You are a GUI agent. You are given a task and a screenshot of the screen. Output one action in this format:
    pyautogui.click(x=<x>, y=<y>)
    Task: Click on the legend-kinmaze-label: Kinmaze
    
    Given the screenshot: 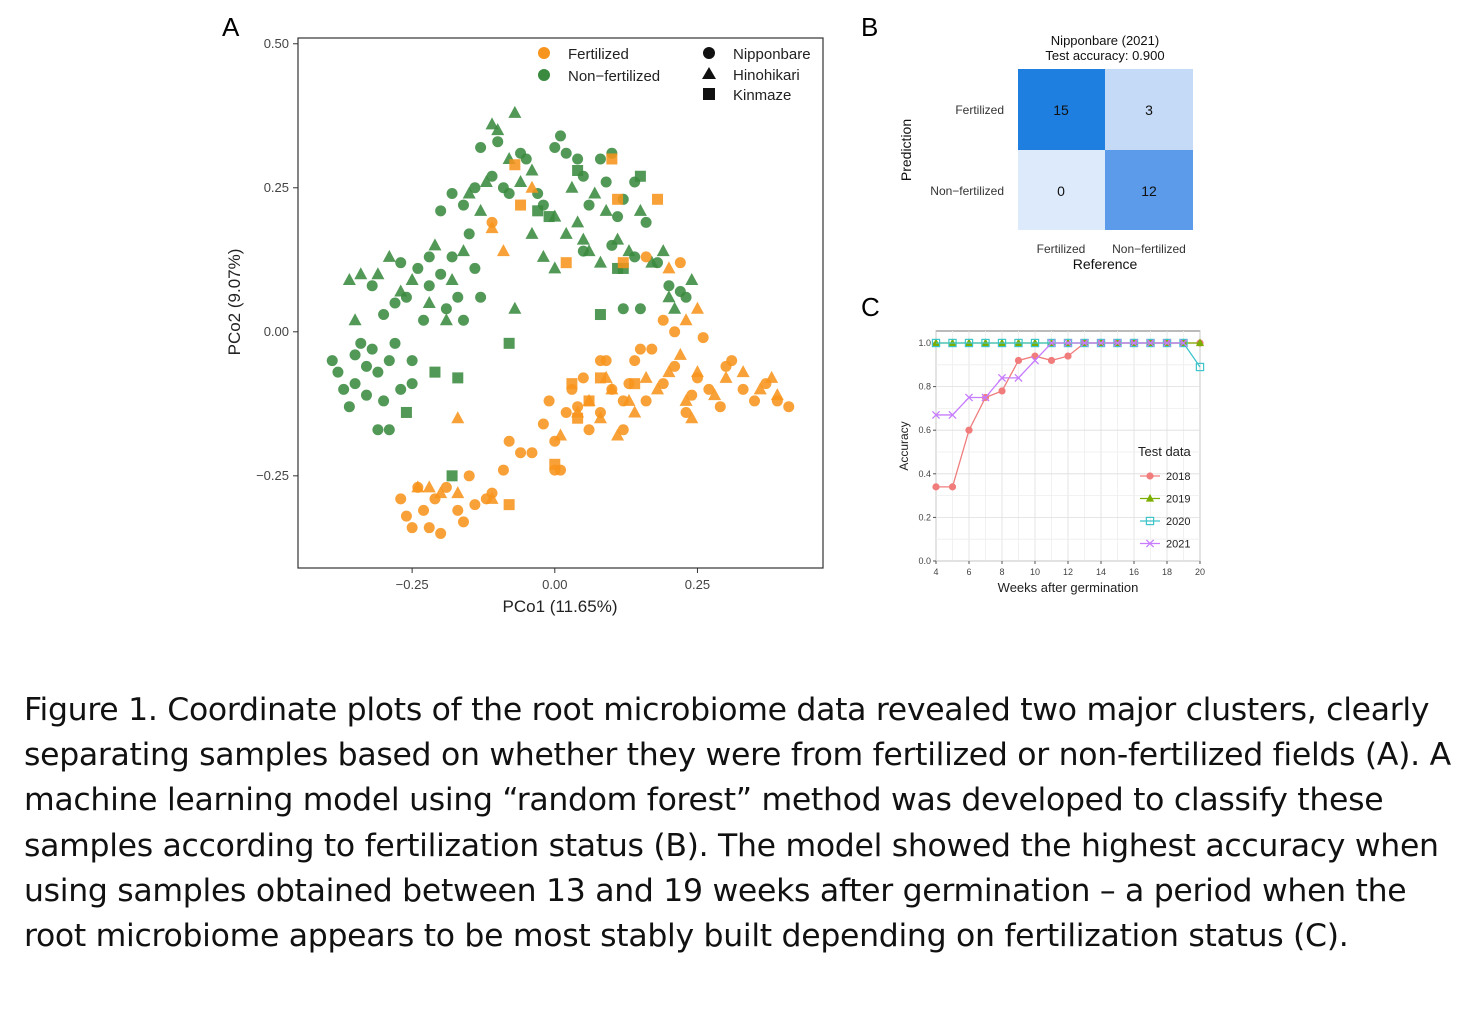 What is the action you would take?
    pyautogui.click(x=762, y=95)
    